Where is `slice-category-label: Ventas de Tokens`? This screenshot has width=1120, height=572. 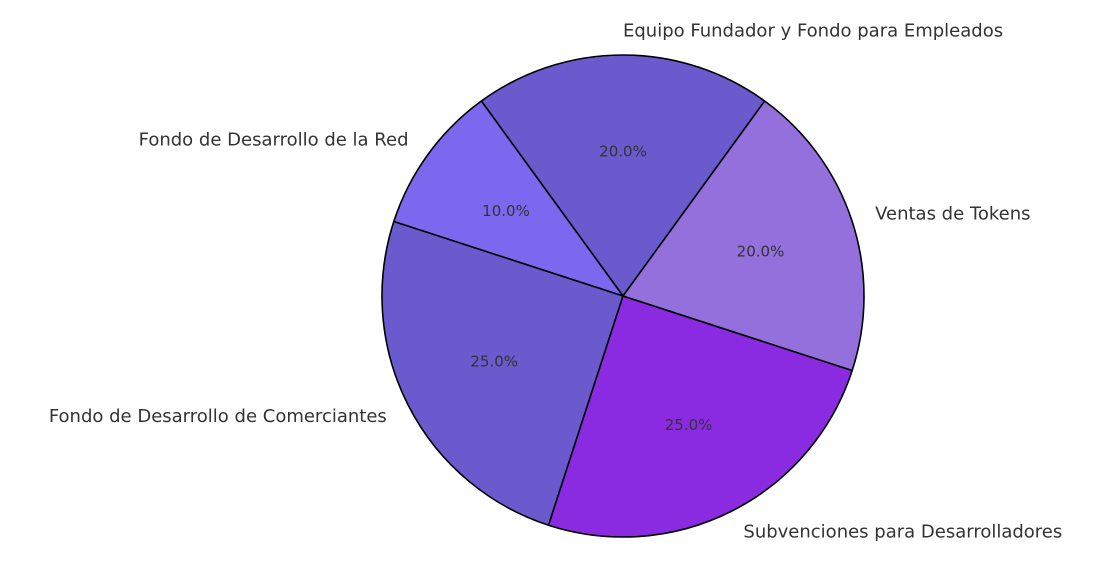
slice-category-label: Ventas de Tokens is located at coordinates (952, 214).